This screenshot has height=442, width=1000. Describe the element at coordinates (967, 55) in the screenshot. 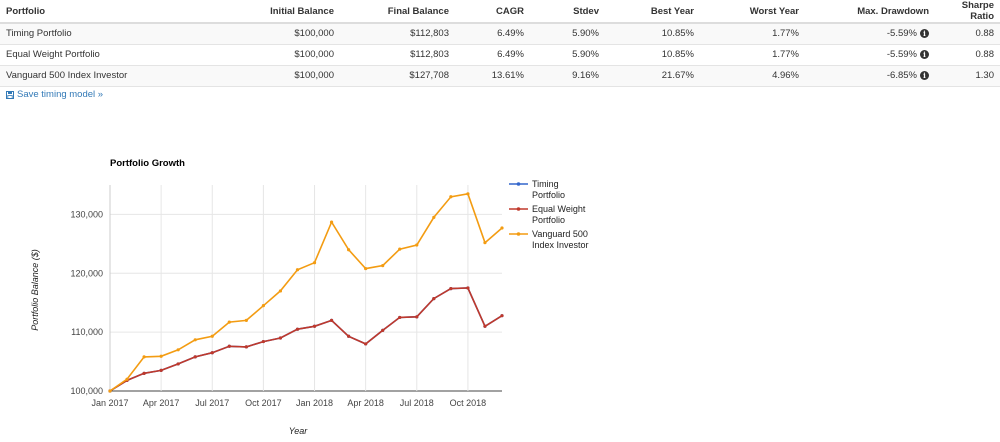

I see `cell-sharpe-ratio: 0.88` at that location.